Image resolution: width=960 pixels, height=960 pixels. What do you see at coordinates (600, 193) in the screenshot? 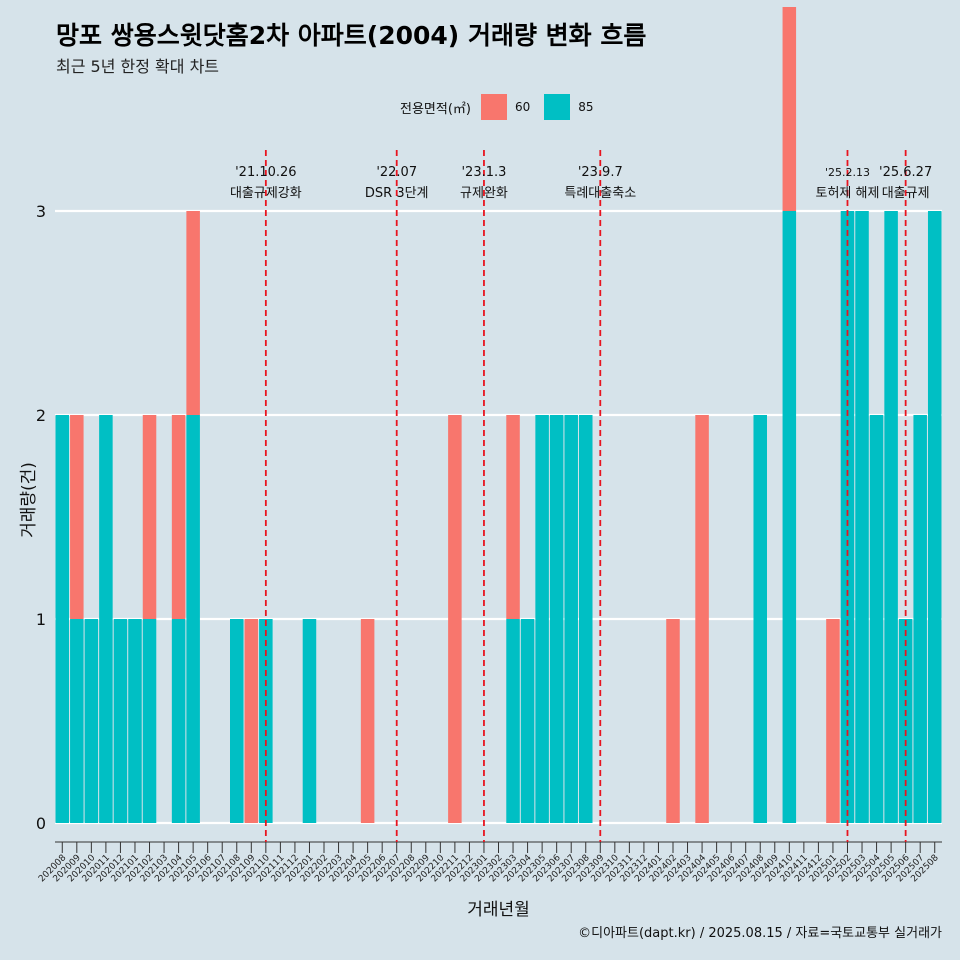
I see `annotation-label: 특례대출축소` at bounding box center [600, 193].